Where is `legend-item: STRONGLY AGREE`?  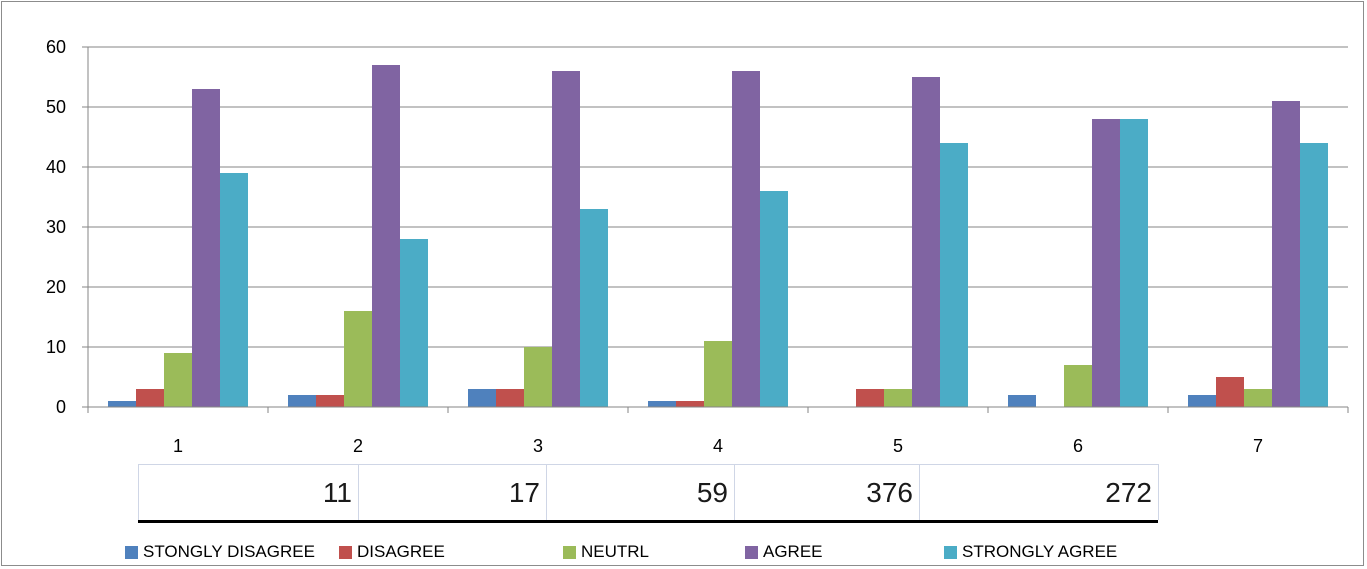
legend-item: STRONGLY AGREE is located at coordinates (1030, 552).